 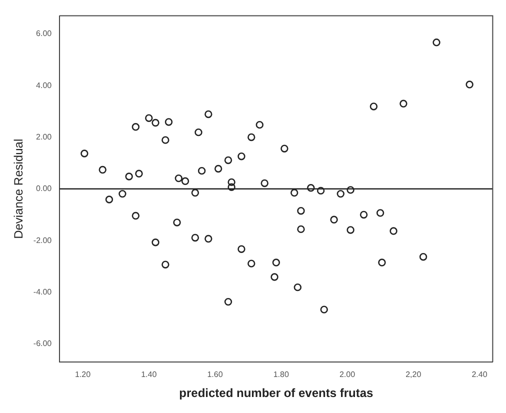 I want to click on x-tick-label: 2.40, so click(x=480, y=375).